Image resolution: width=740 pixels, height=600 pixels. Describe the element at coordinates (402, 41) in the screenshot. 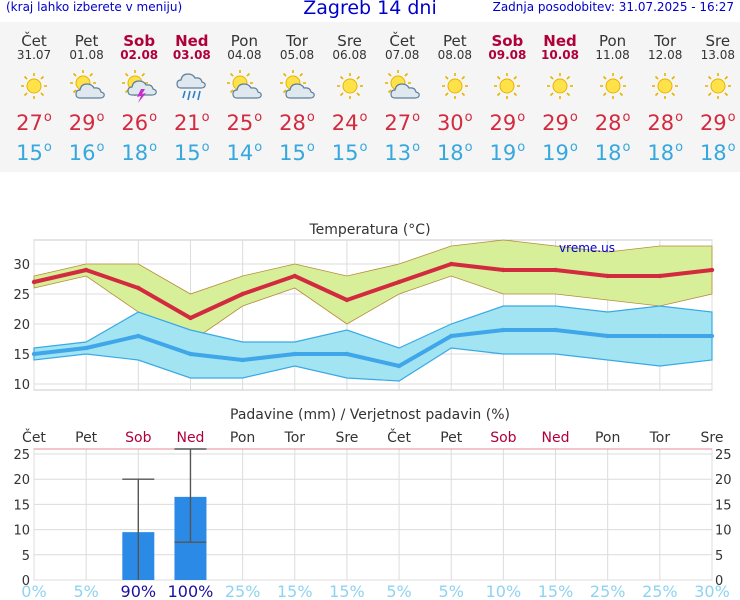

I see `day-name: Čet` at that location.